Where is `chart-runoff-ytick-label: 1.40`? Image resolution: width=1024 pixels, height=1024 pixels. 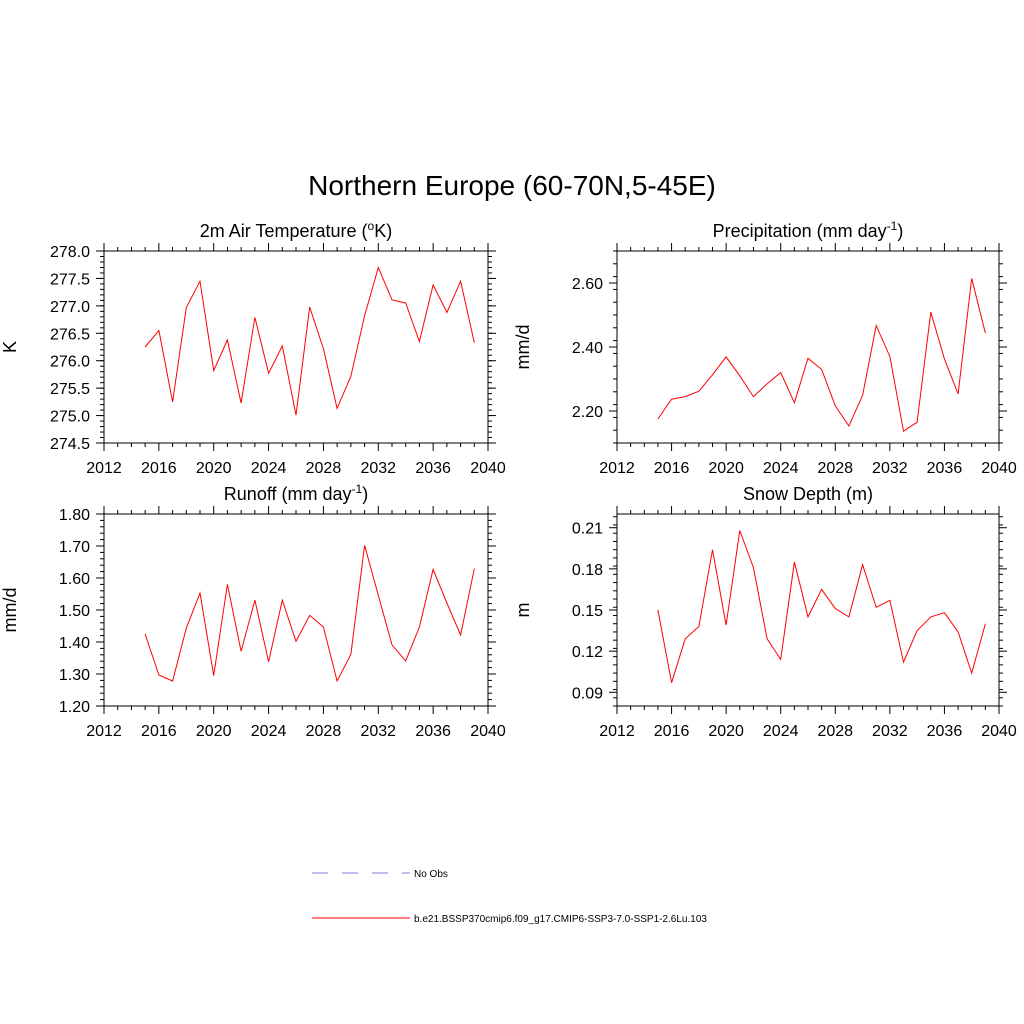
chart-runoff-ytick-label: 1.40 is located at coordinates (74, 643).